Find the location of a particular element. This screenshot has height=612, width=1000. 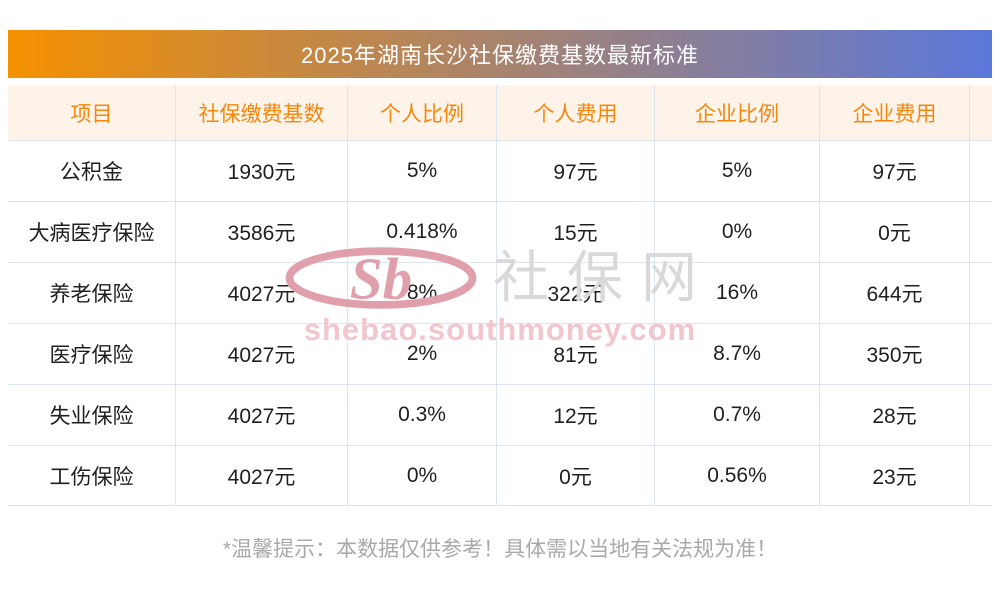

table-row: 大病医疗保险 3586元 0.418% 15元 0% 0元 is located at coordinates (500, 231).